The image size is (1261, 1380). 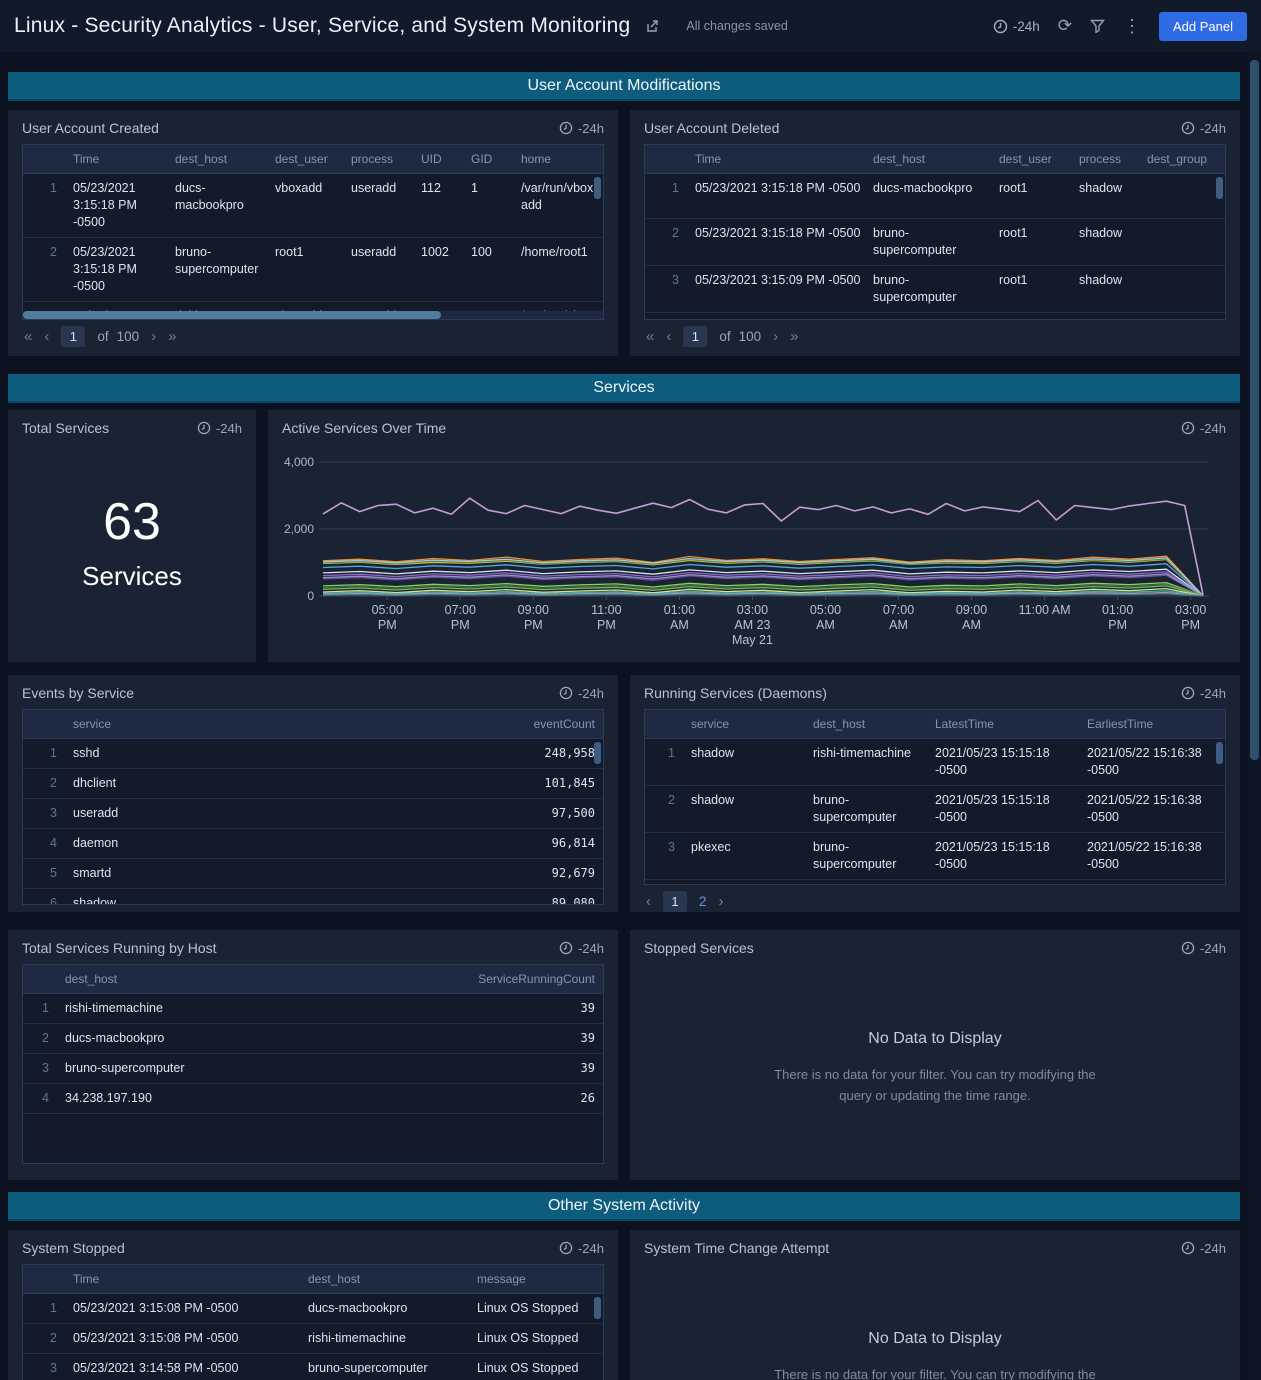 I want to click on table-cell: 39, so click(x=587, y=1008).